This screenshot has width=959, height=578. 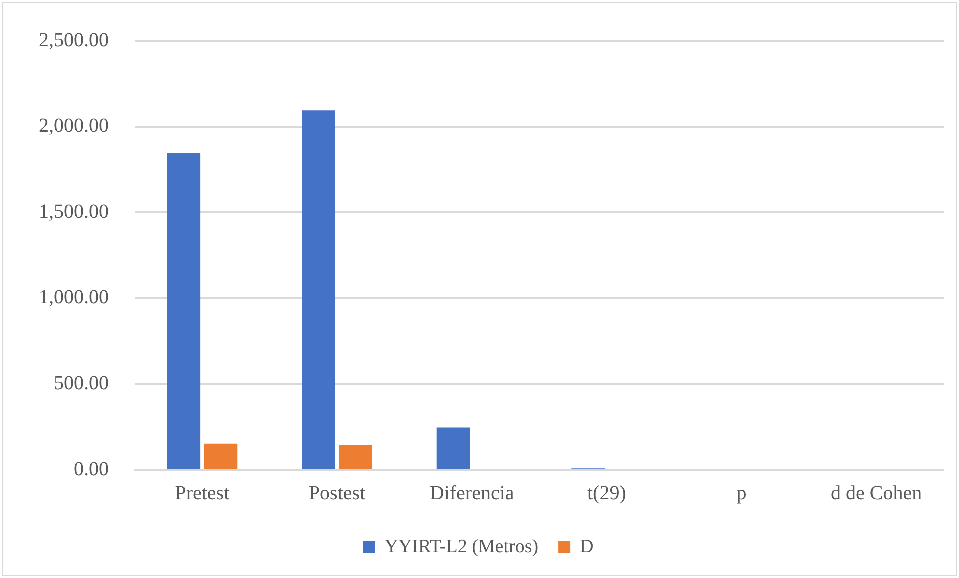 What do you see at coordinates (472, 493) in the screenshot?
I see `x-tick-label: Diferencia` at bounding box center [472, 493].